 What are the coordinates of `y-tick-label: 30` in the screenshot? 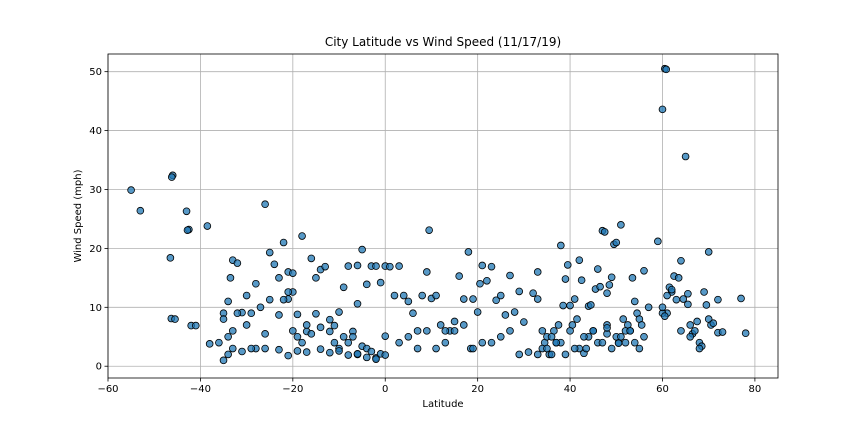 It's located at (95, 190).